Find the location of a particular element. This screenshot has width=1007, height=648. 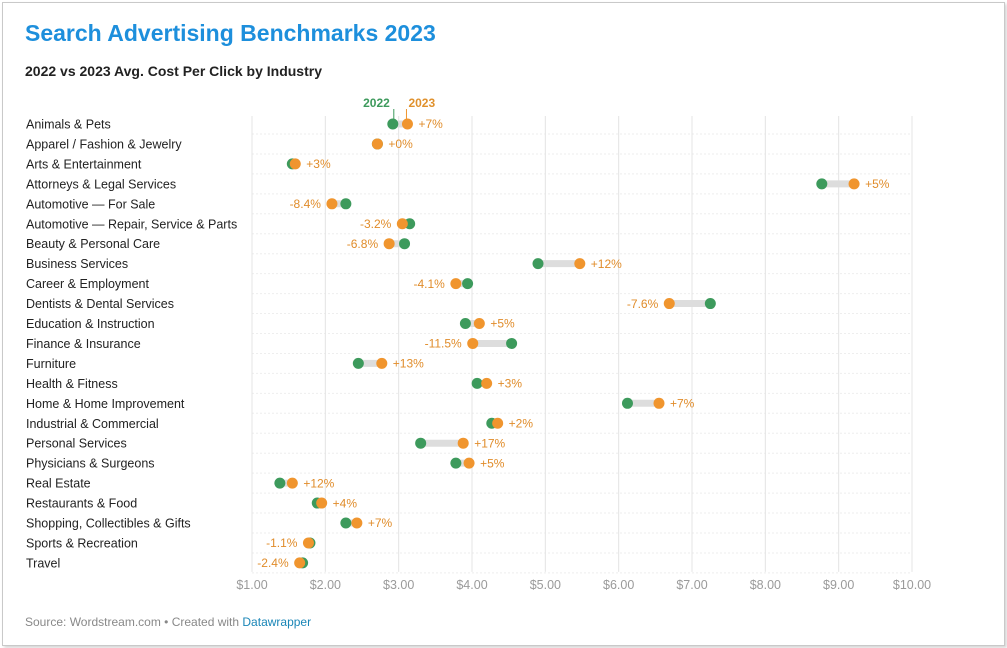

x-tick-label: $5.00 is located at coordinates (545, 585).